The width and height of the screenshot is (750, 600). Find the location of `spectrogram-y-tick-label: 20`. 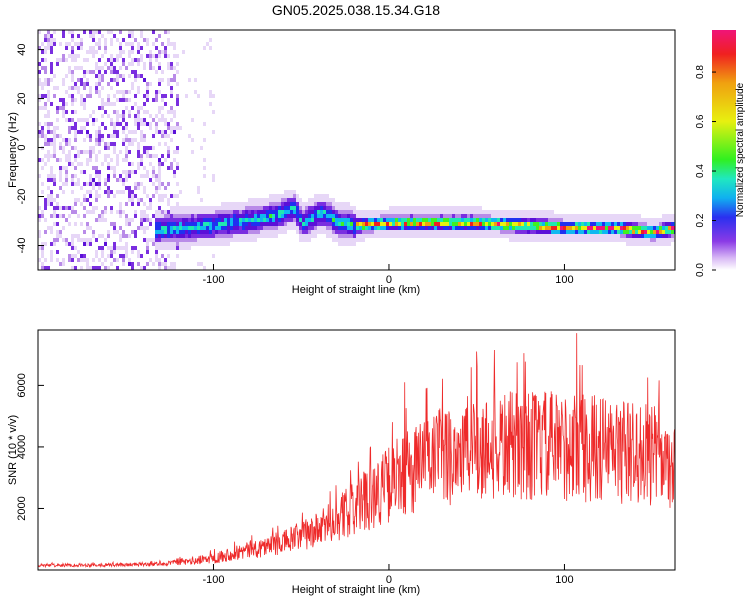

spectrogram-y-tick-label: 20 is located at coordinates (22, 98).